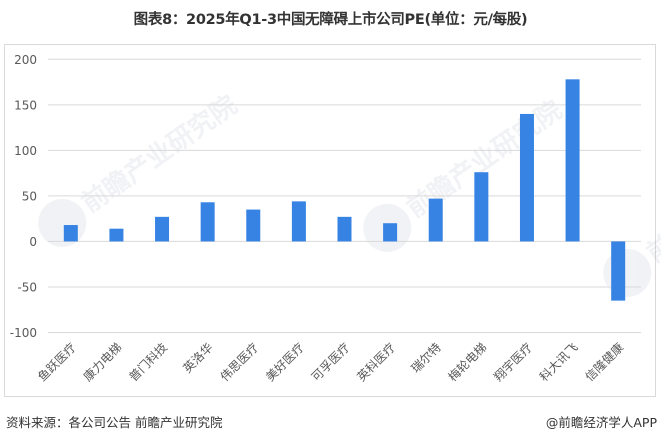  I want to click on chart-title: 图表8：2025年Q1-3中国无障碍上市公司PE(单位：元/每股), so click(330, 20).